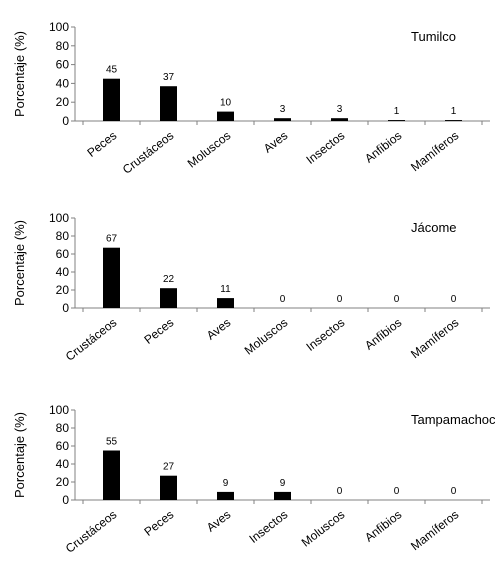 This screenshot has height=569, width=495. Describe the element at coordinates (112, 70) in the screenshot. I see `data-label: 45` at that location.